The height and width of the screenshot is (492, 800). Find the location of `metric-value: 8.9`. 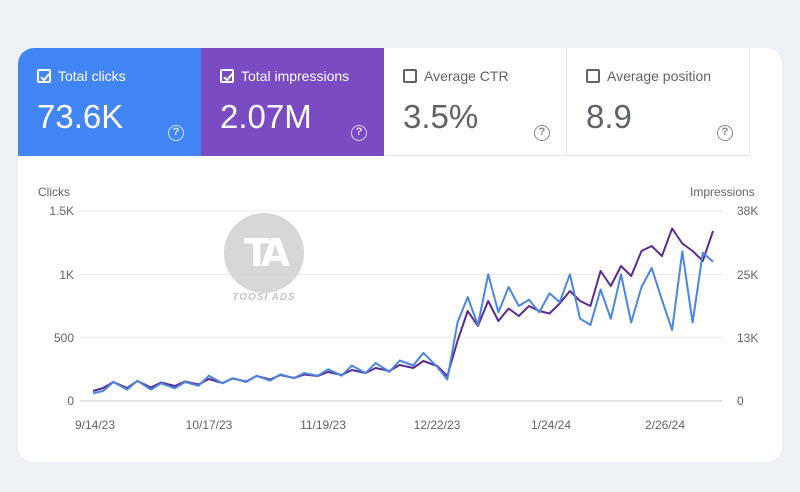

metric-value: 8.9 is located at coordinates (609, 116).